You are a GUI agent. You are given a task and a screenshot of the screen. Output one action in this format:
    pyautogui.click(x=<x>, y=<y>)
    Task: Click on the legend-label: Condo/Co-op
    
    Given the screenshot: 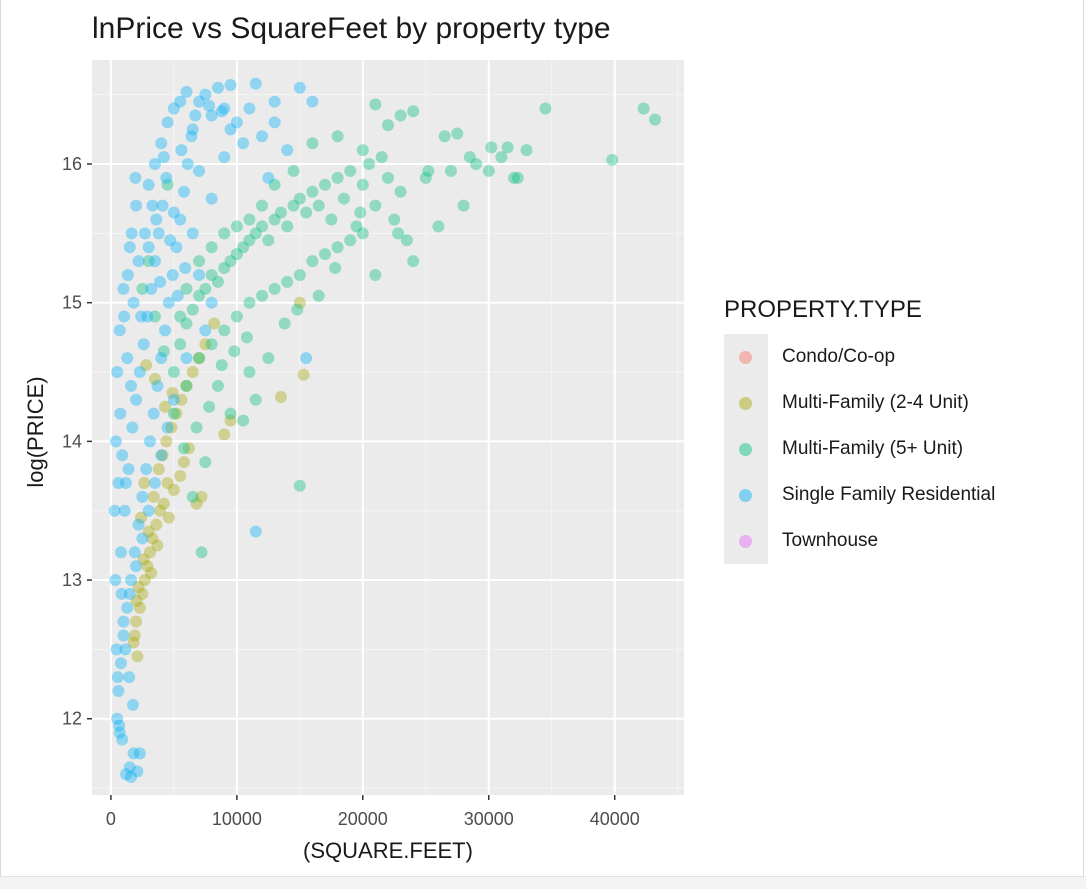 What is the action you would take?
    pyautogui.click(x=839, y=356)
    